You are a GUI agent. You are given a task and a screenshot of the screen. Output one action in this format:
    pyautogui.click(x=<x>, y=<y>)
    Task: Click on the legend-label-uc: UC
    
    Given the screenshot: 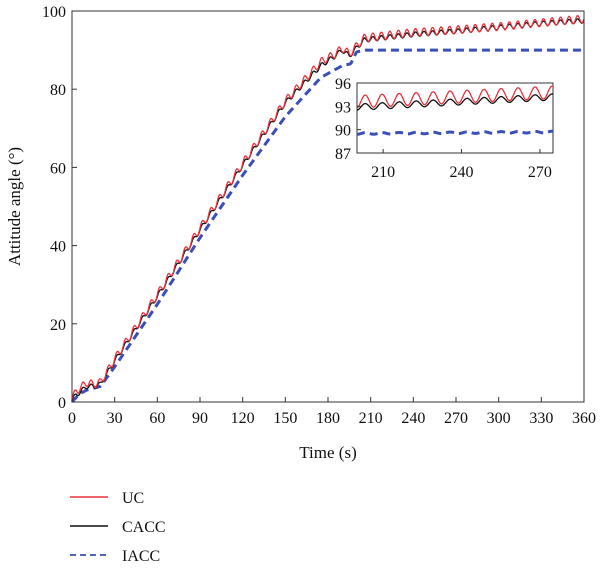 What is the action you would take?
    pyautogui.click(x=133, y=498)
    